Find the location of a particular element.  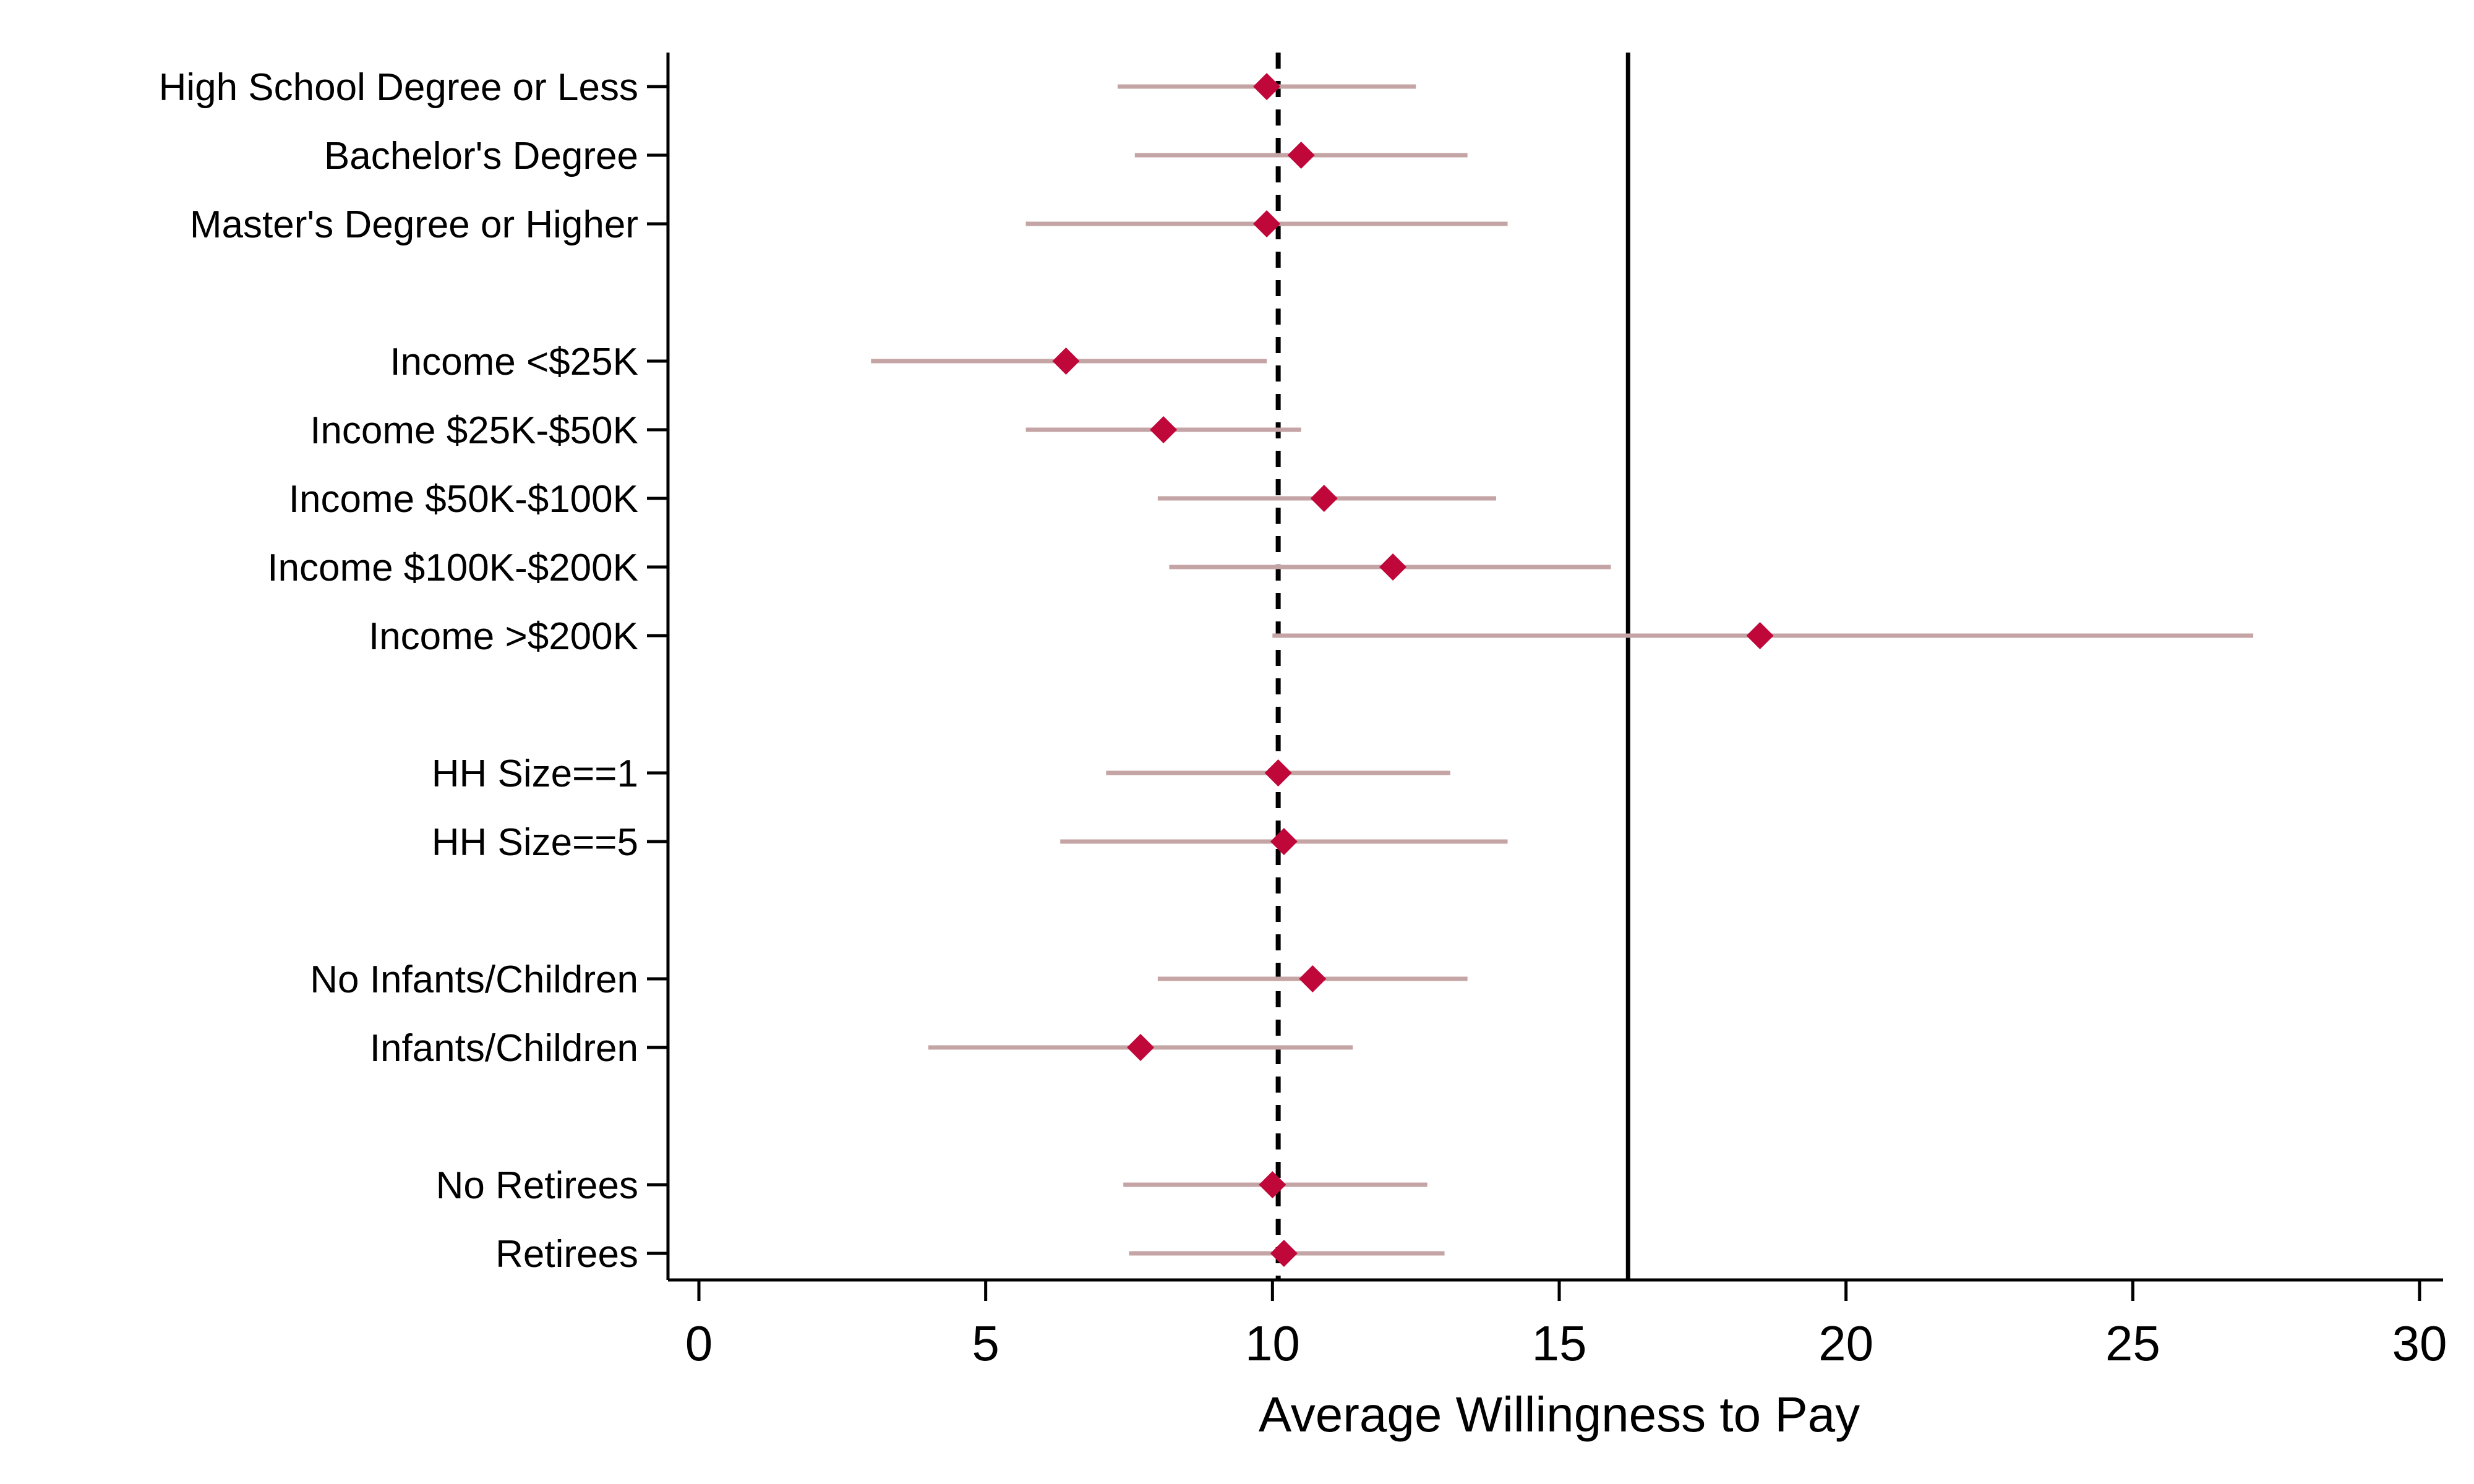

y-tick-label: No Infants/Children is located at coordinates (474, 979).